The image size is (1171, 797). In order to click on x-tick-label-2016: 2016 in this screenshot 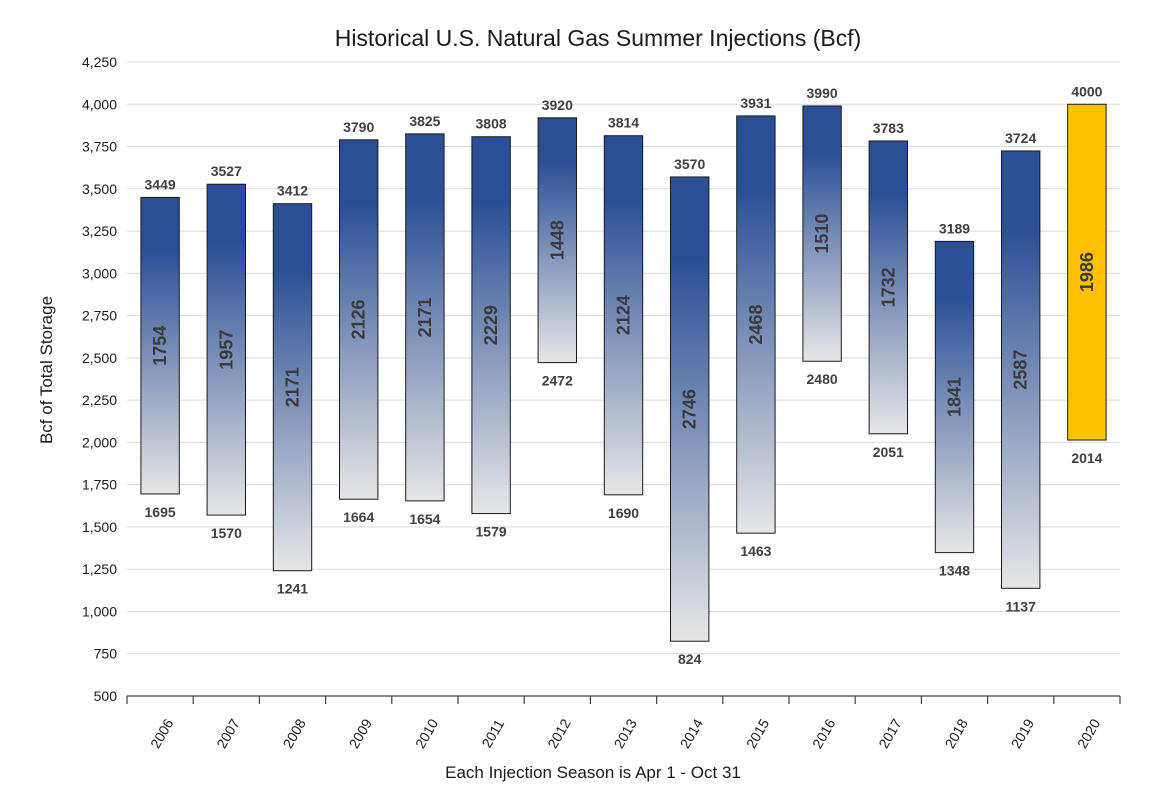, I will do `click(824, 733)`.